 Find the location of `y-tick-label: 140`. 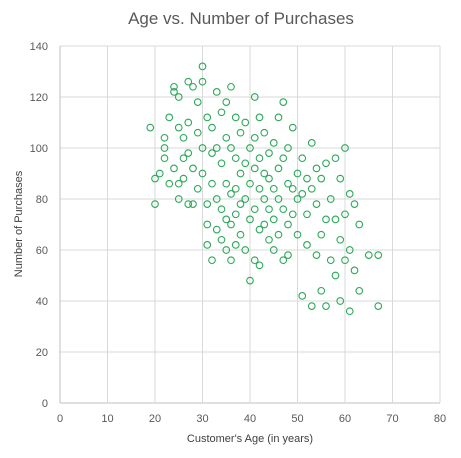

y-tick-label: 140 is located at coordinates (39, 47).